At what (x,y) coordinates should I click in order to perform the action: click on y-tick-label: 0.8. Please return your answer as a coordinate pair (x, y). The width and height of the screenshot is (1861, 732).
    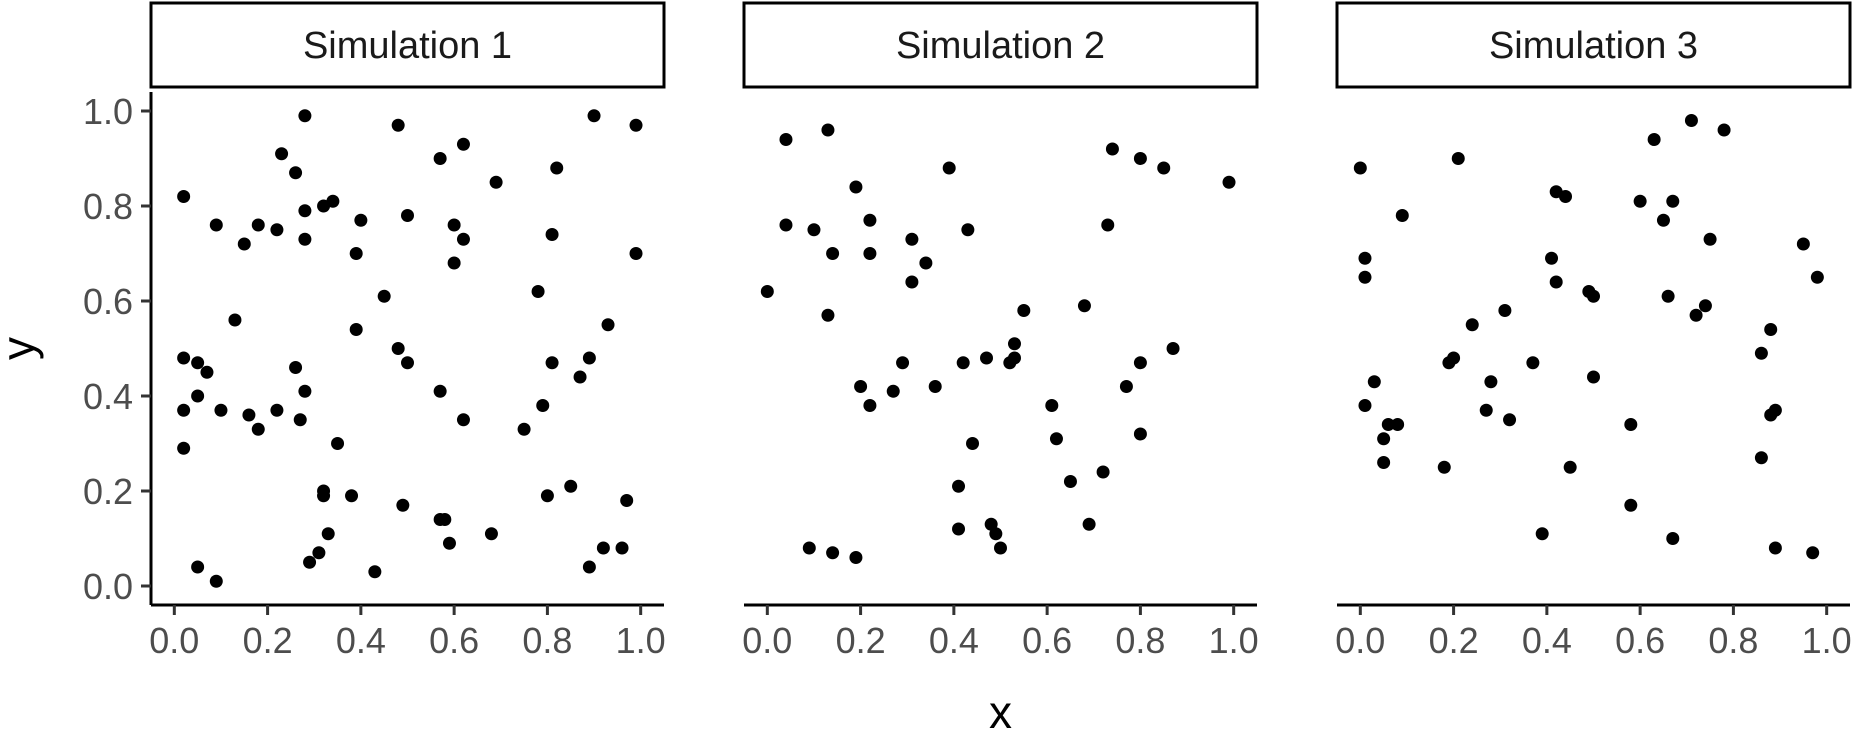
    Looking at the image, I should click on (108, 206).